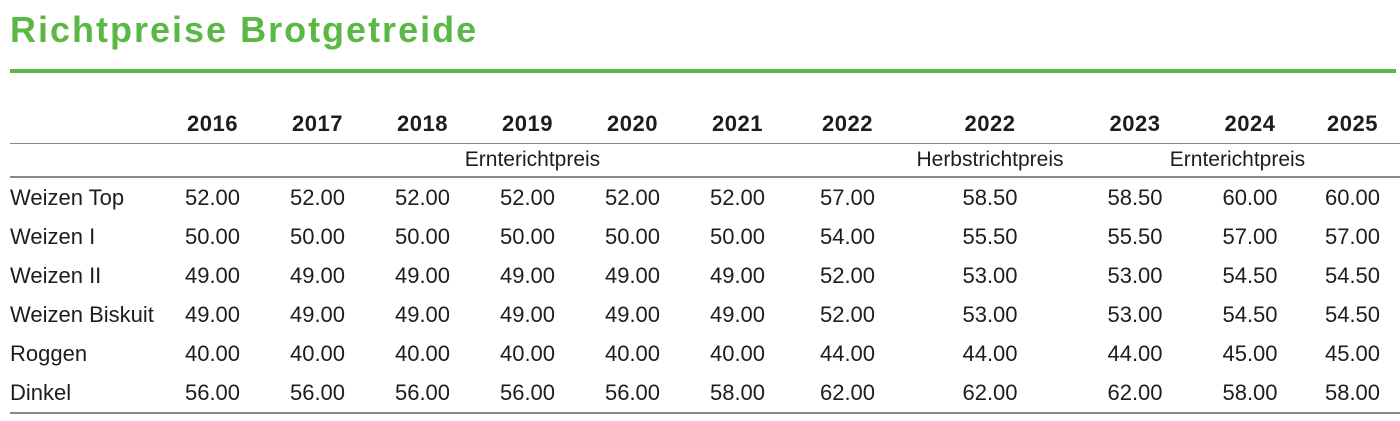  Describe the element at coordinates (1237, 159) in the screenshot. I see `price-type-header-ernte-2: Ernterichtpreis` at that location.